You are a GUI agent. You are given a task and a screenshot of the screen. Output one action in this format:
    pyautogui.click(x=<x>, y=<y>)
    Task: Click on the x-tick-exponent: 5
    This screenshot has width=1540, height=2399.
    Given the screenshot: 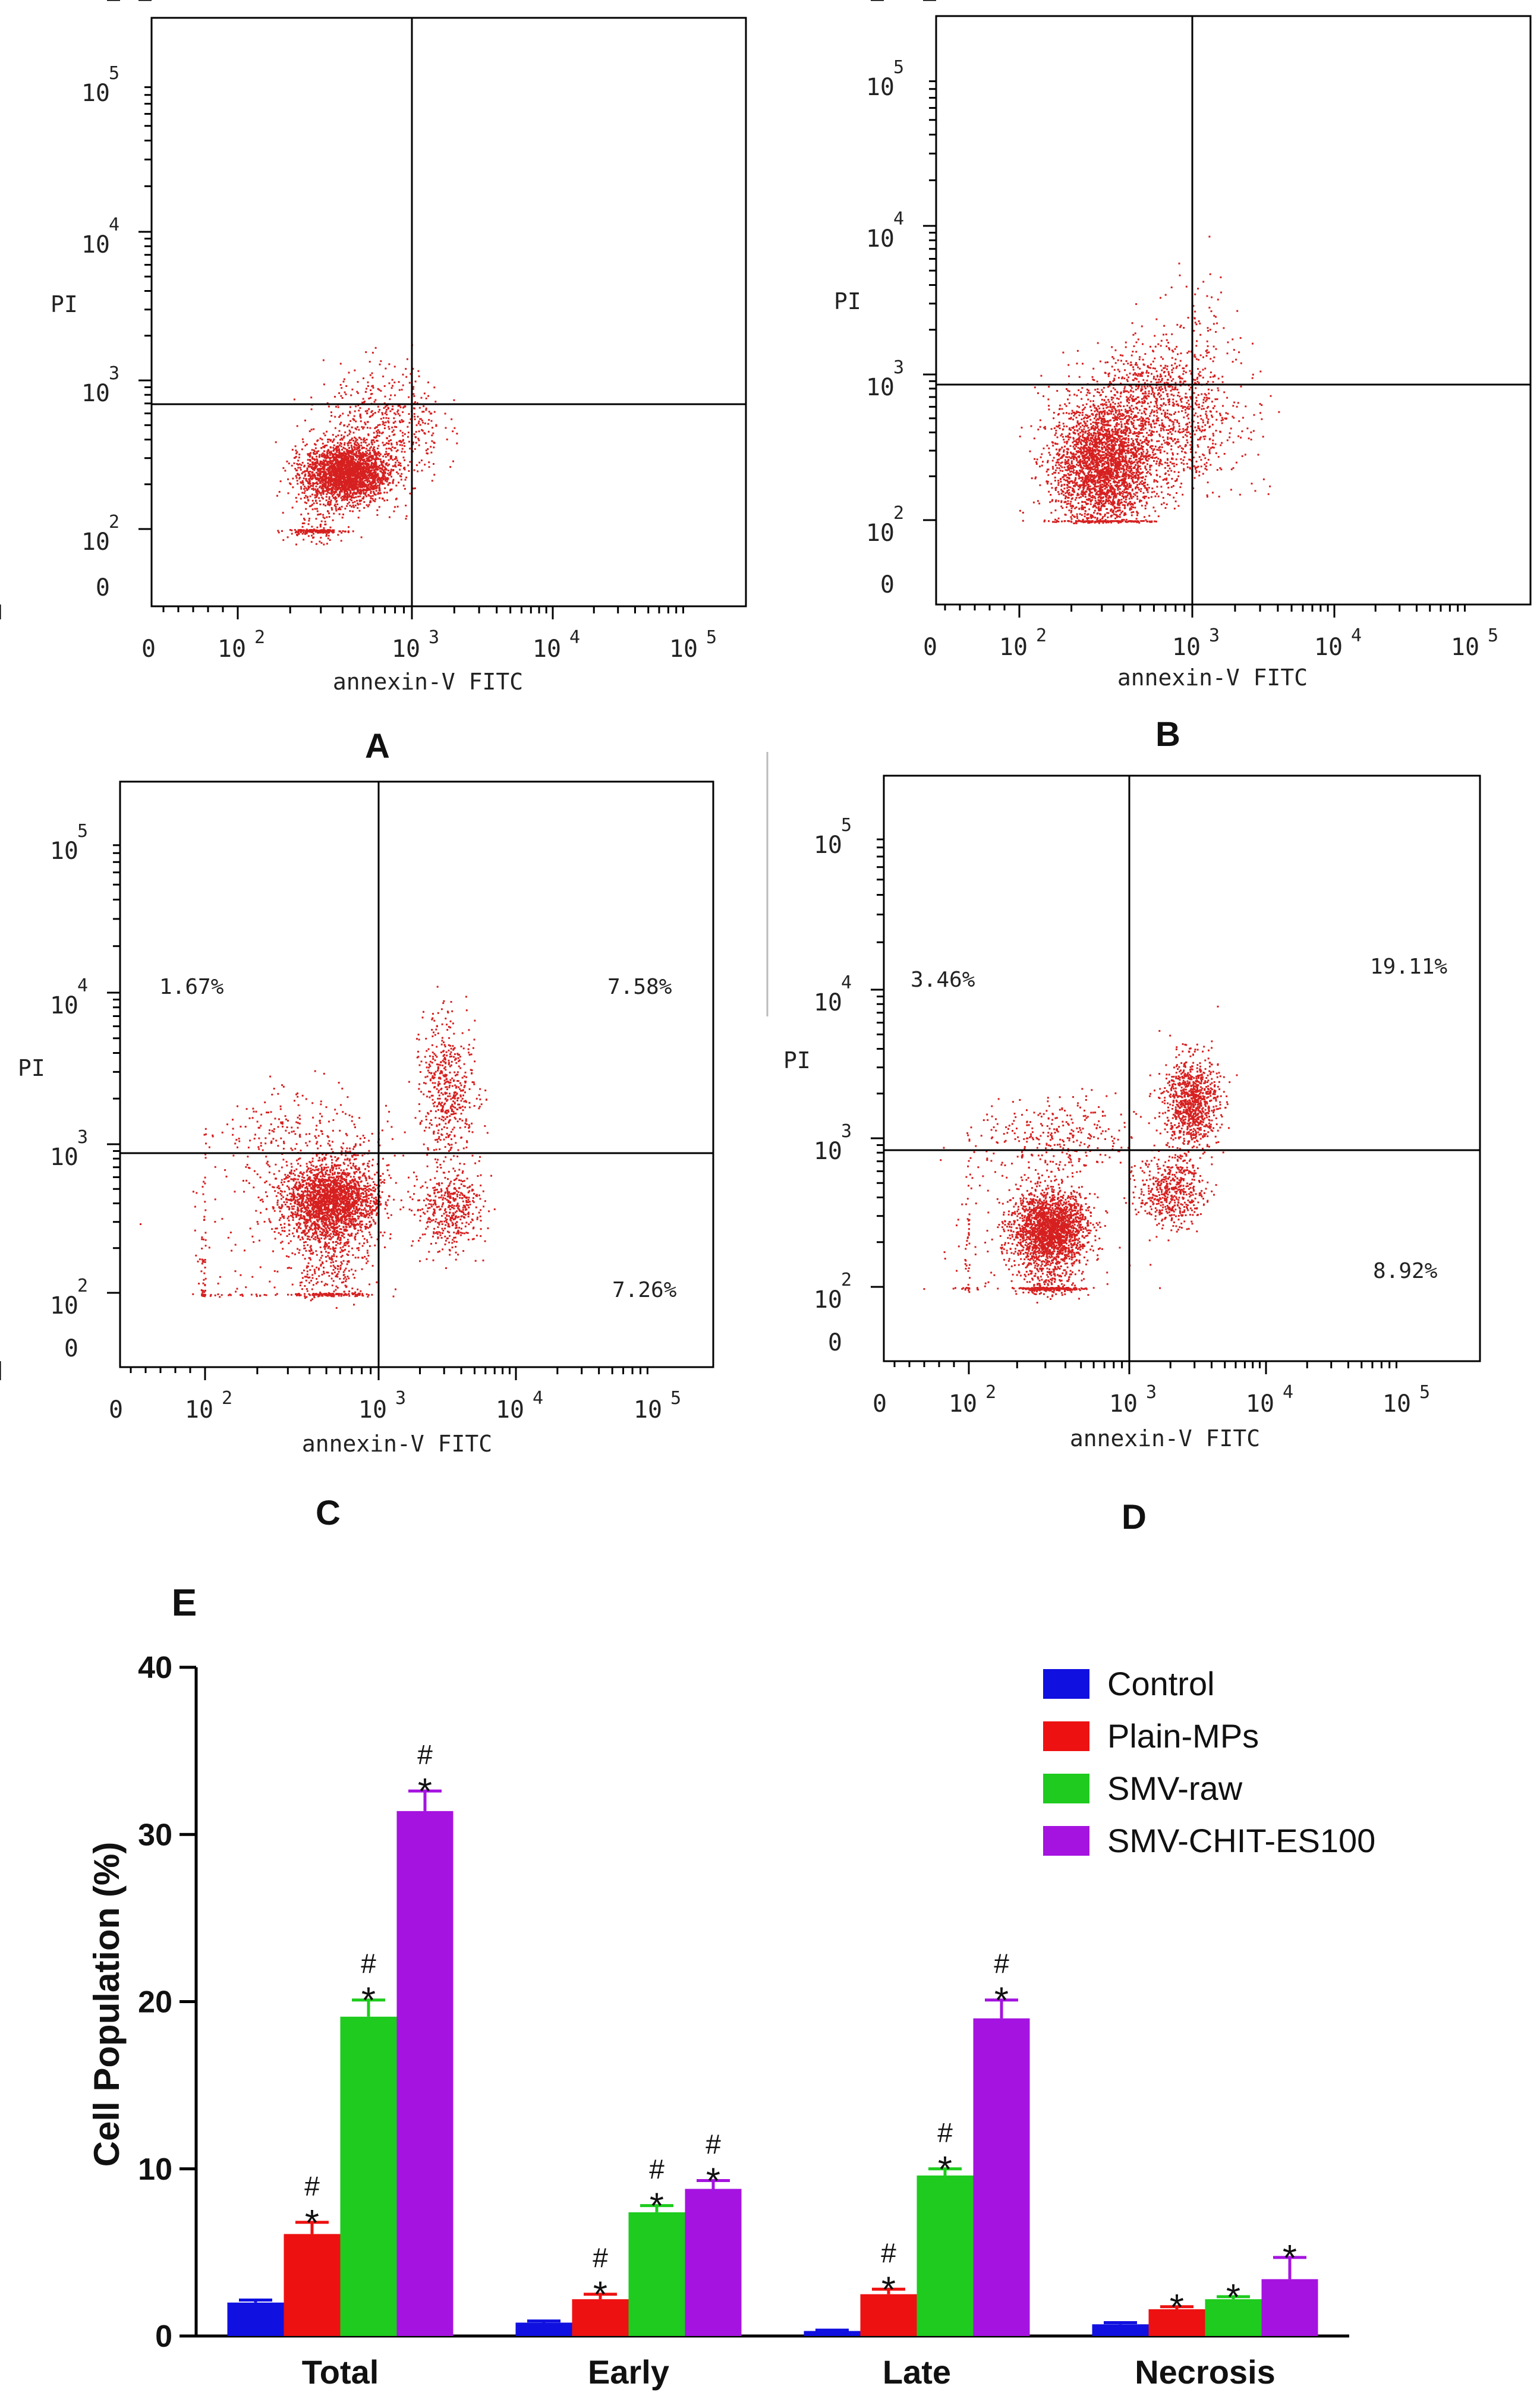 What is the action you would take?
    pyautogui.click(x=711, y=637)
    